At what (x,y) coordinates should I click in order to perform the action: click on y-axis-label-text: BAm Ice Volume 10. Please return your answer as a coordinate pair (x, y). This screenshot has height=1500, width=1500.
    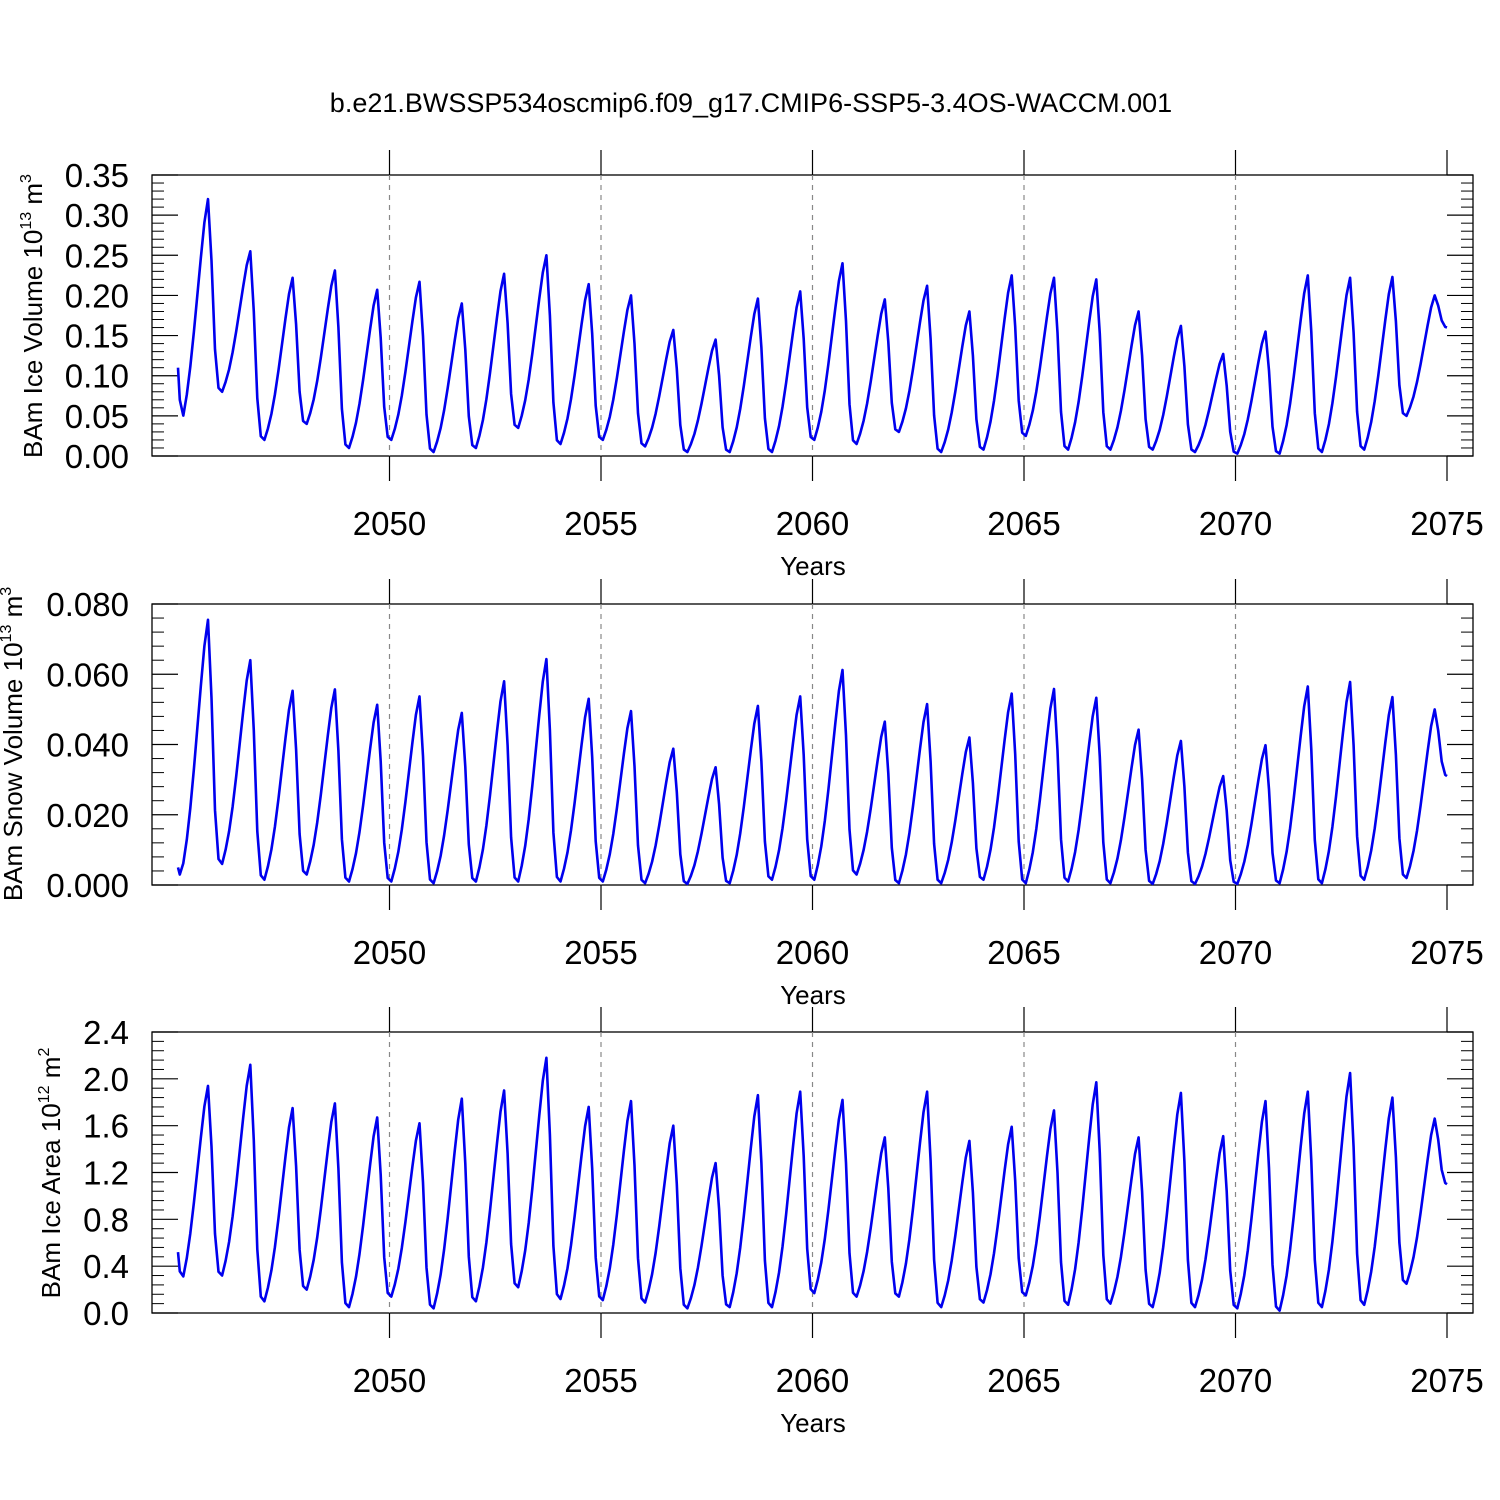
    Looking at the image, I should click on (33, 344).